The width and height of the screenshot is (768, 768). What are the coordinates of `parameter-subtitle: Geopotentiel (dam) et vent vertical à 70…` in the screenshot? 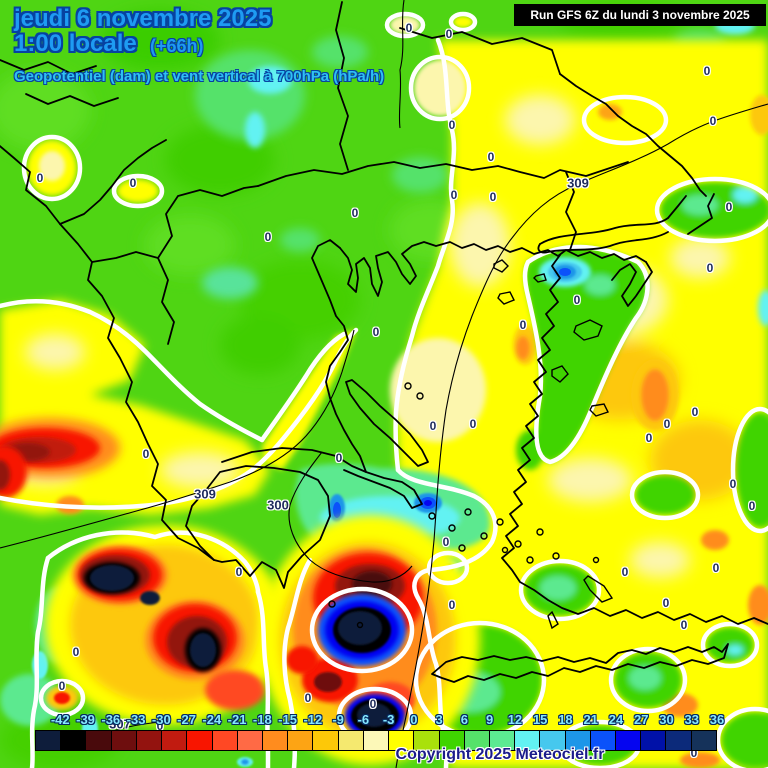 It's located at (199, 76).